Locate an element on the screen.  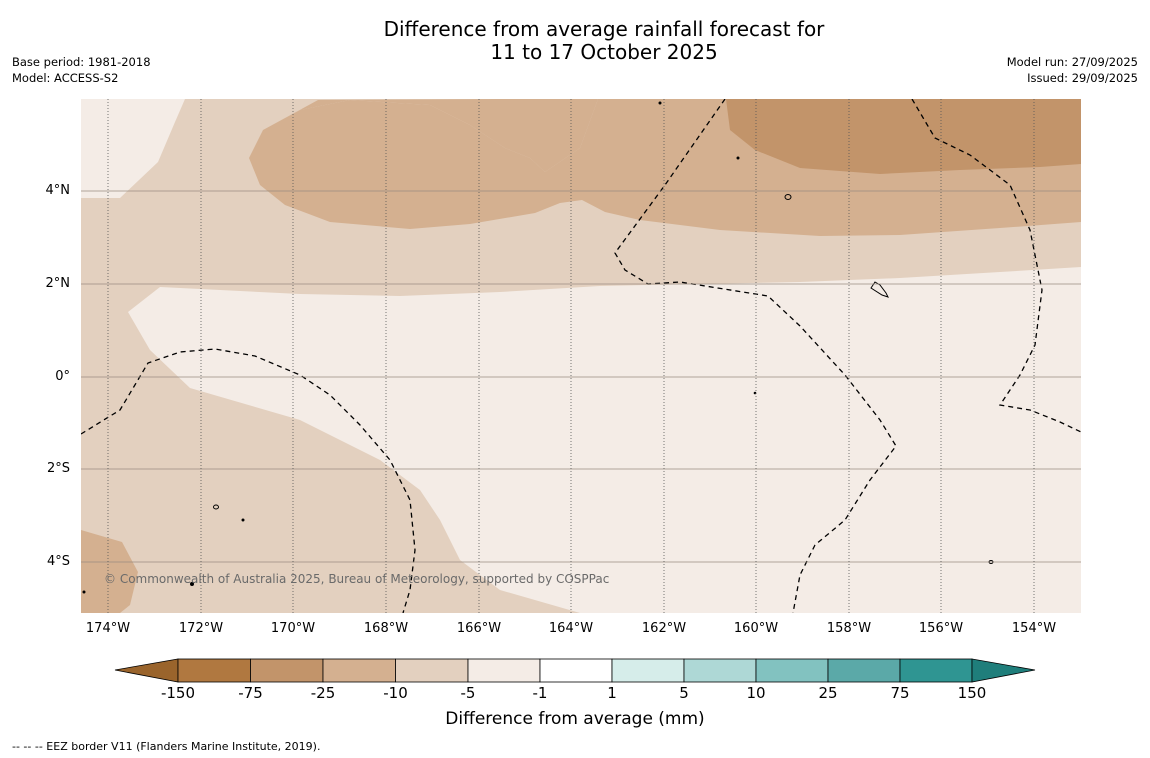
colorbar-tick-8: 5 is located at coordinates (684, 693).